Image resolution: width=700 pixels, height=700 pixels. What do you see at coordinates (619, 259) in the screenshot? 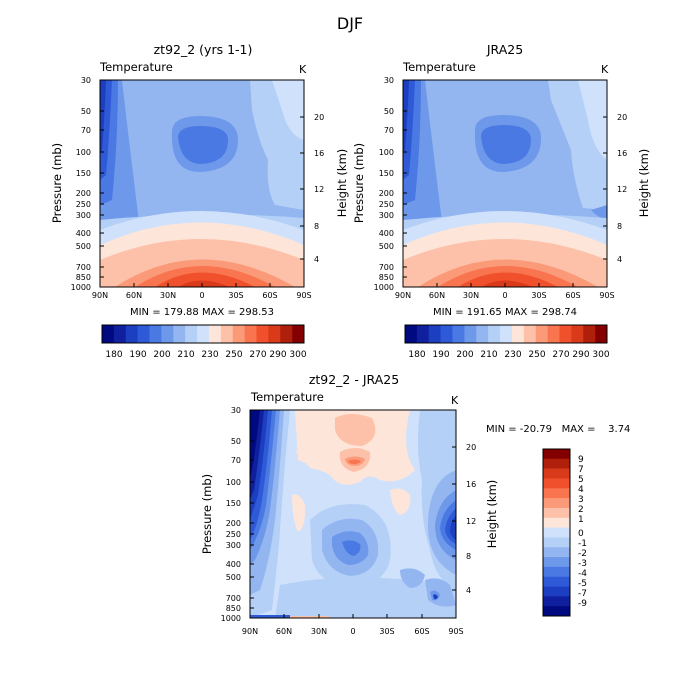
I see `height-tick-label: 4` at bounding box center [619, 259].